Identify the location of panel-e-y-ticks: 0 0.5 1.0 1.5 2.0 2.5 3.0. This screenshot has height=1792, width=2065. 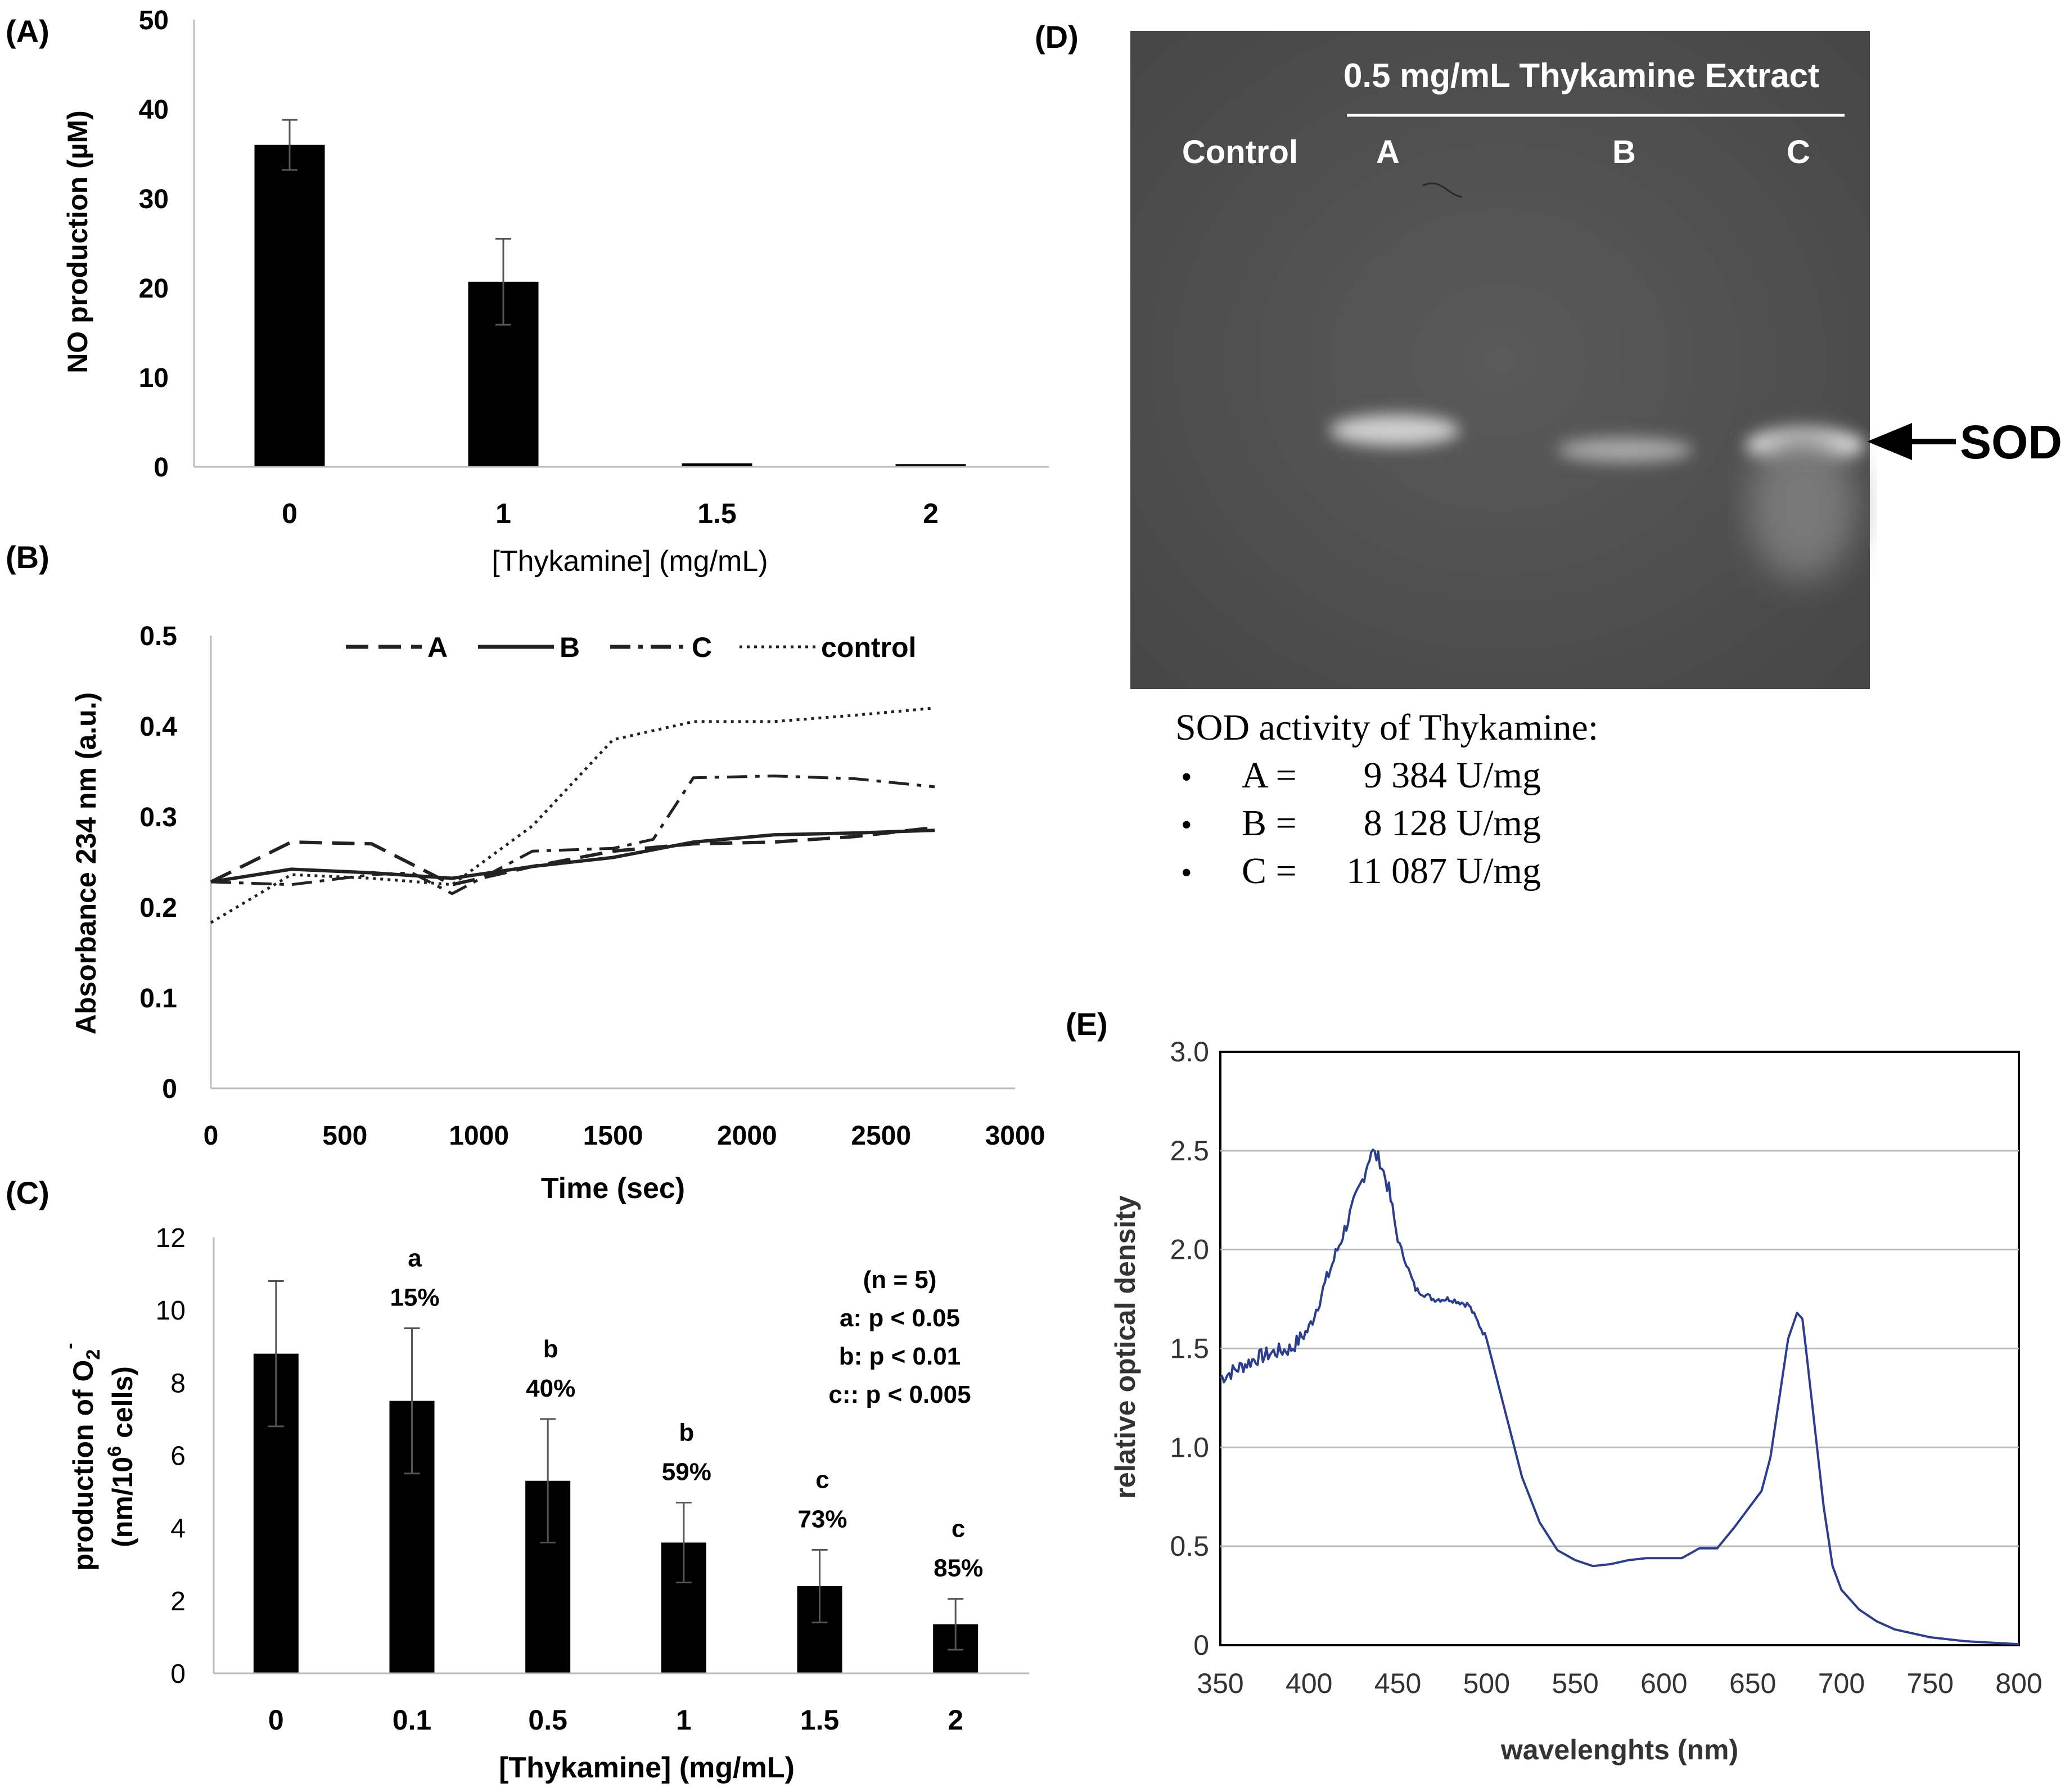
(1189, 1348).